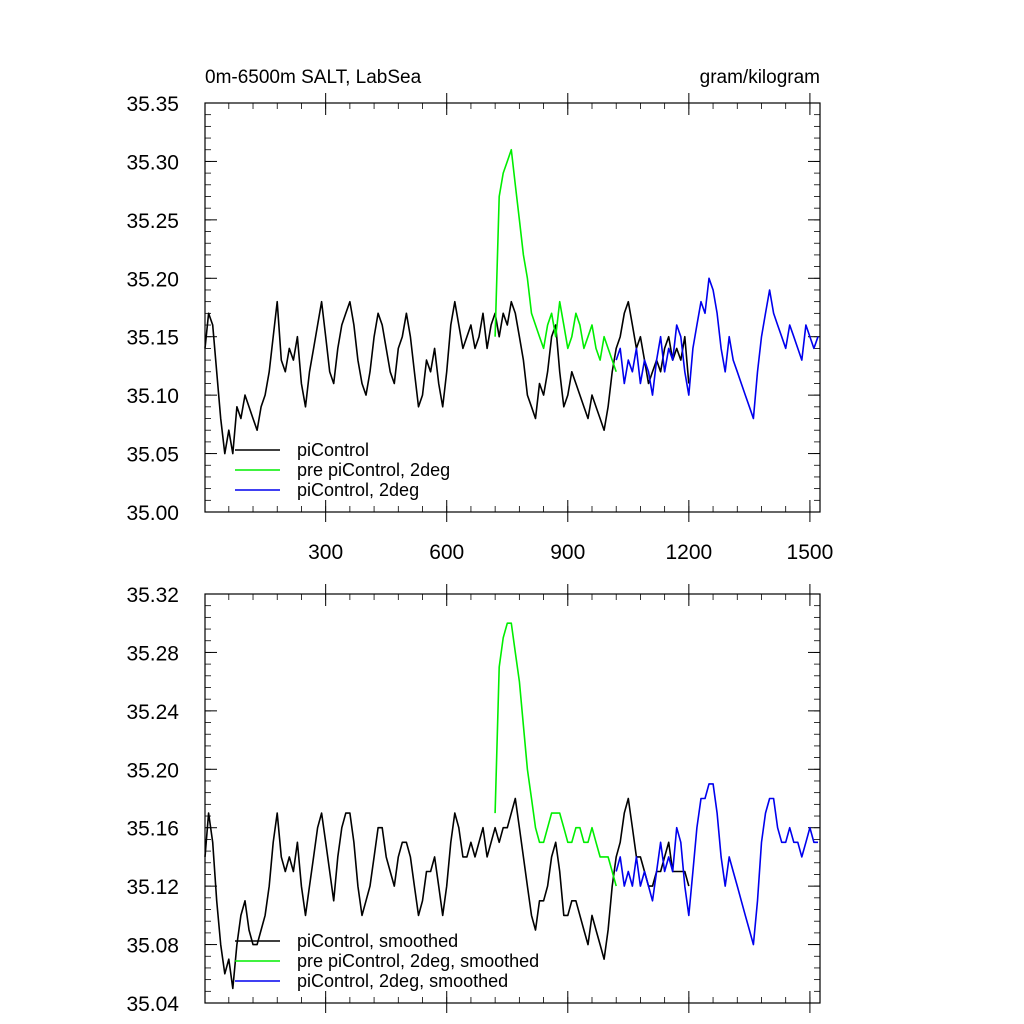 This screenshot has width=1024, height=1024. What do you see at coordinates (152, 887) in the screenshot?
I see `chart2-ytick-label: 35.12` at bounding box center [152, 887].